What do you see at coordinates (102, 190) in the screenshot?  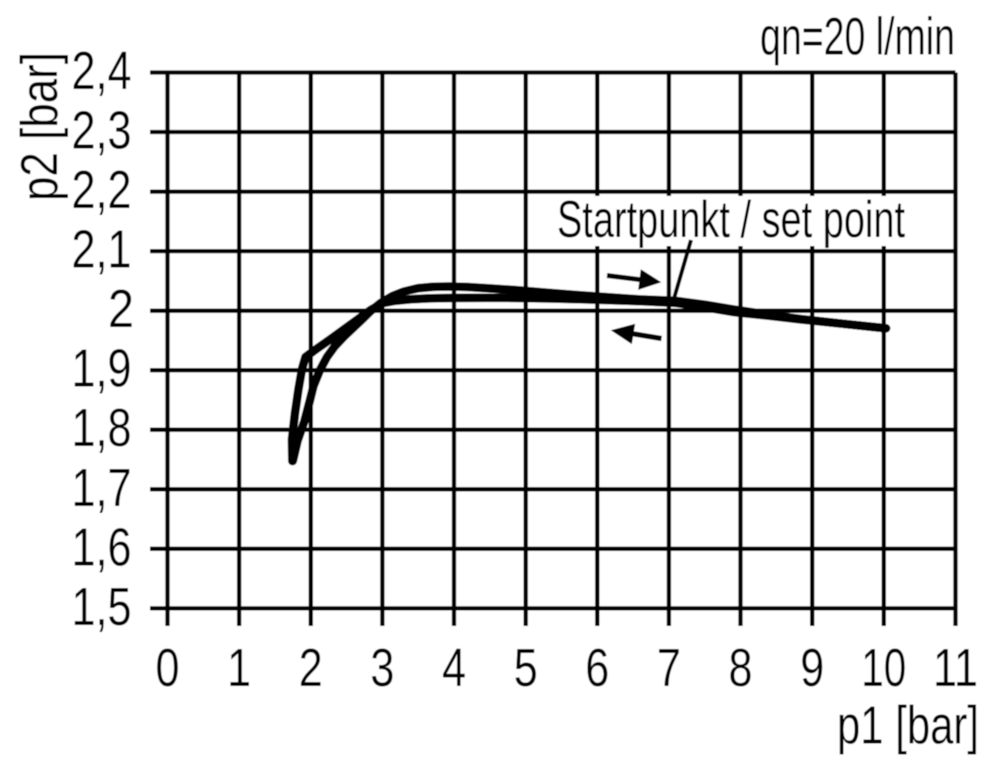 I see `svg-text: 2,2` at bounding box center [102, 190].